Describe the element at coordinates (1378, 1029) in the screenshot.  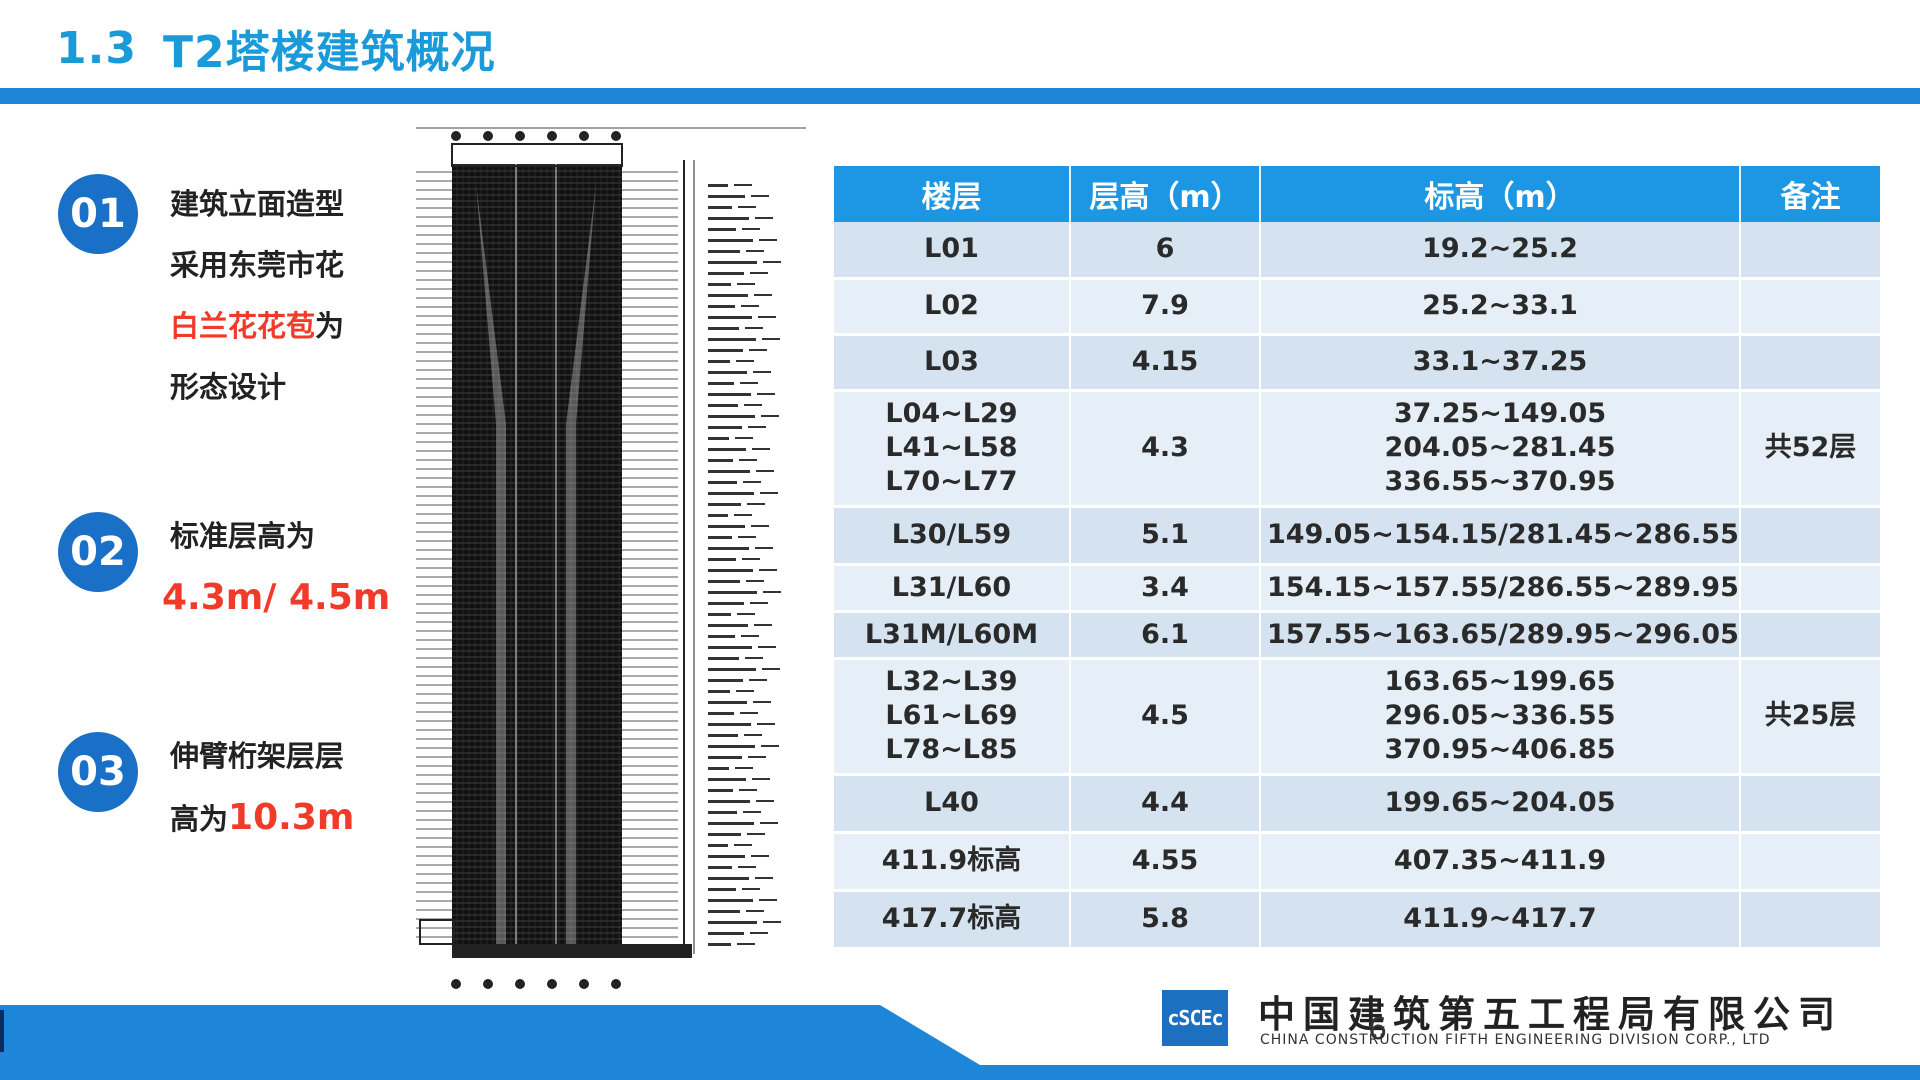
I see `page-number: 6` at that location.